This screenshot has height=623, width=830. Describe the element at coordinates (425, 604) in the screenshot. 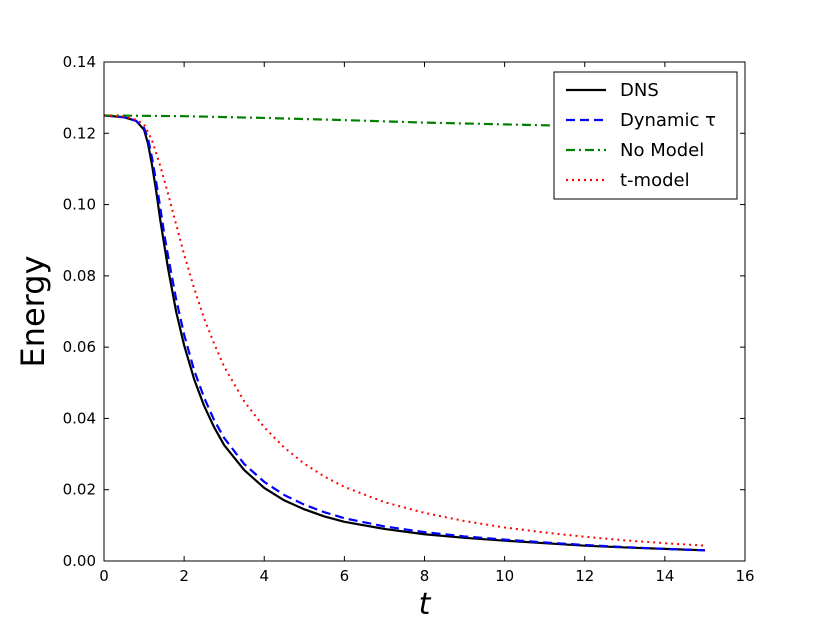

I see `x-axis-label: t` at that location.